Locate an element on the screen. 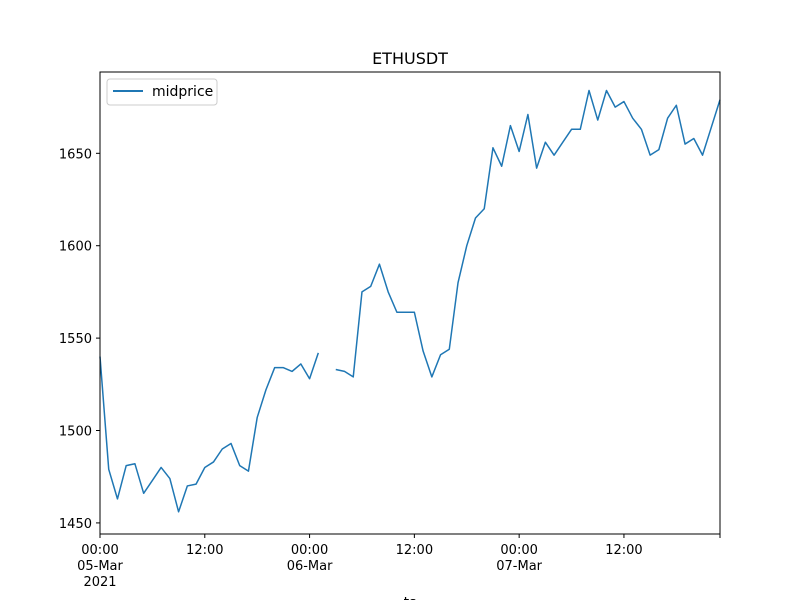  x-axis-label: ts is located at coordinates (410, 597).